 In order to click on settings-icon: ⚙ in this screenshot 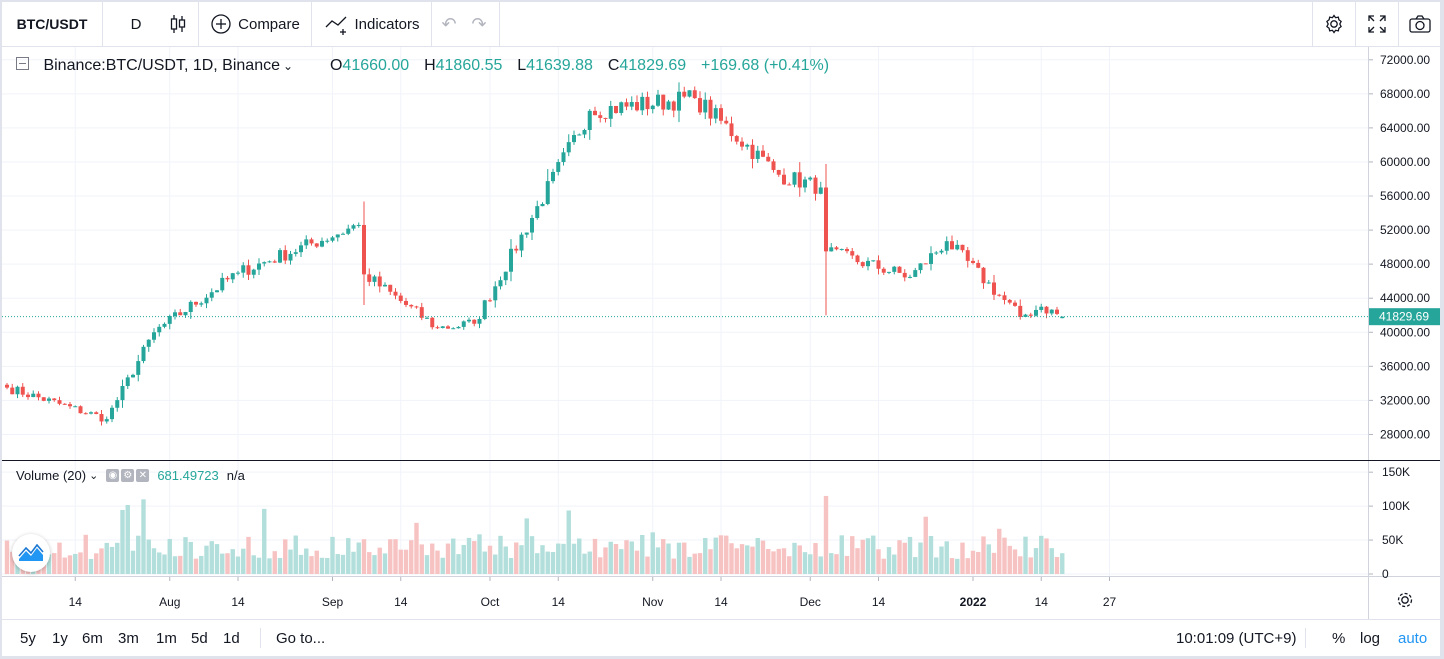, I will do `click(128, 475)`.